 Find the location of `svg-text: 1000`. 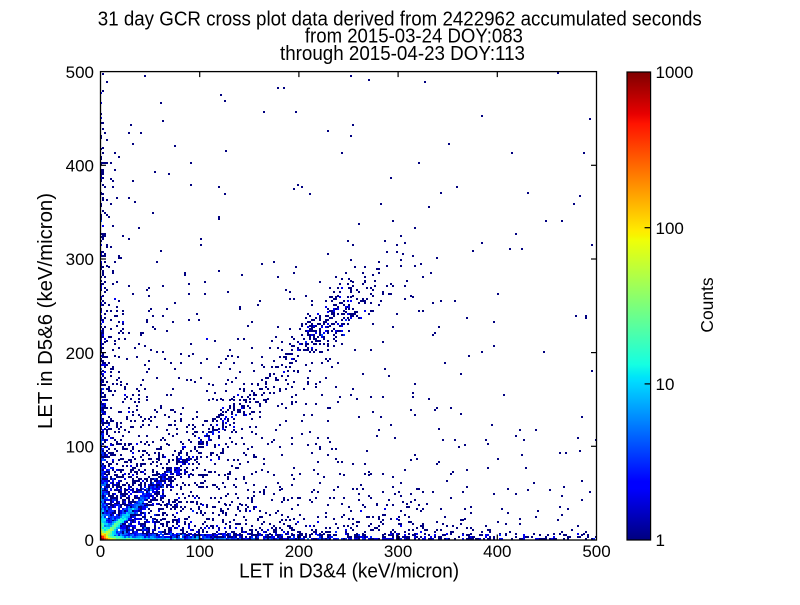

svg-text: 1000 is located at coordinates (675, 72).